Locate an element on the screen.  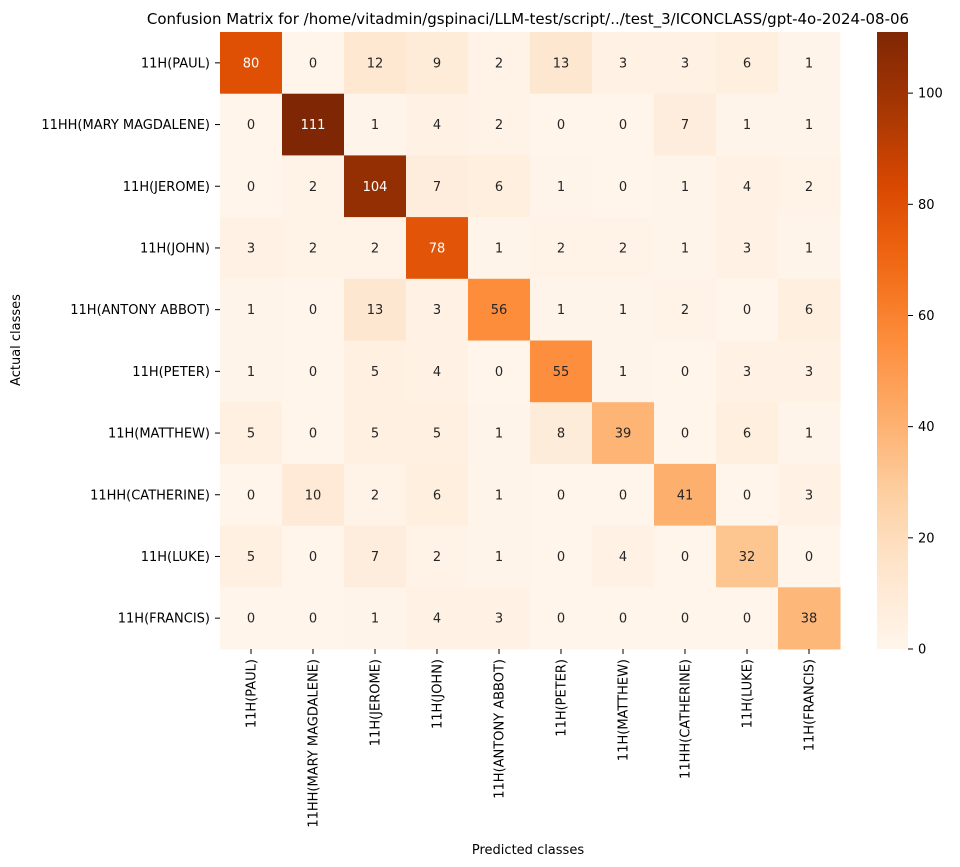
column-tick-label: 11HH(MARY MAGDALENE) is located at coordinates (314, 743).